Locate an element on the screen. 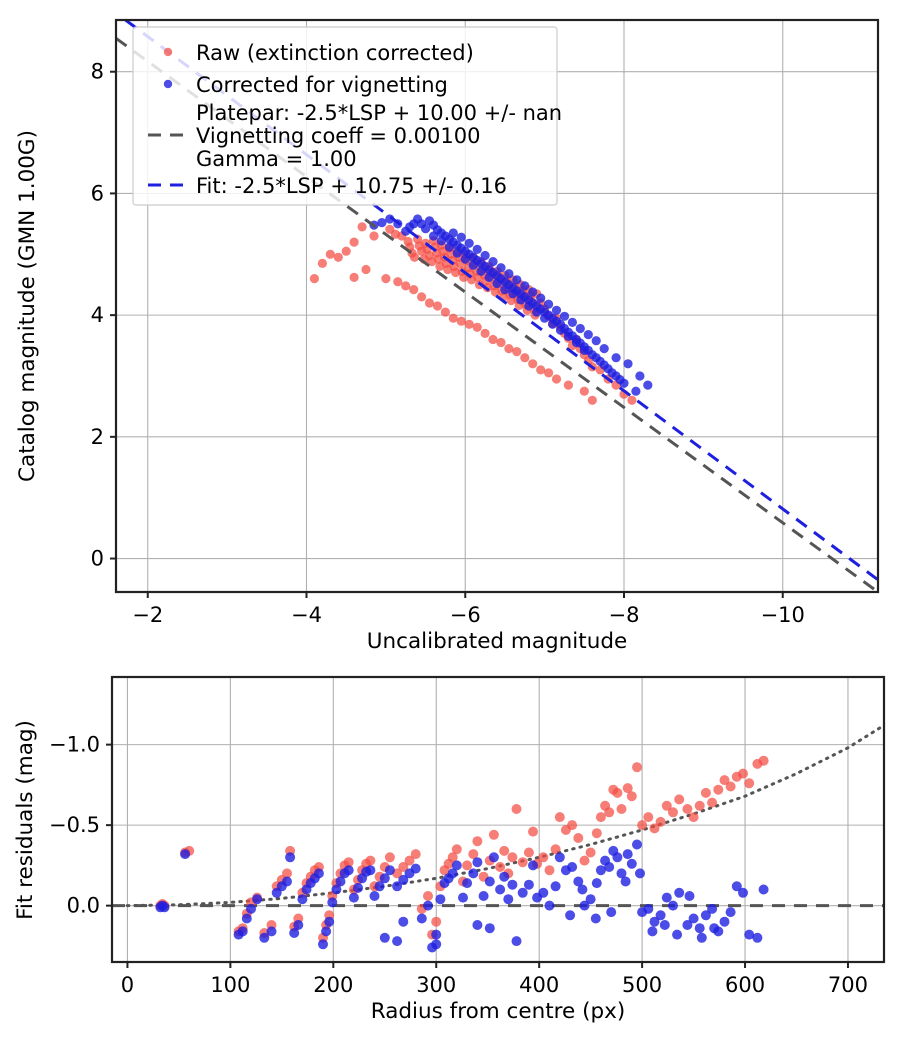  legend-box is located at coordinates (345, 116).